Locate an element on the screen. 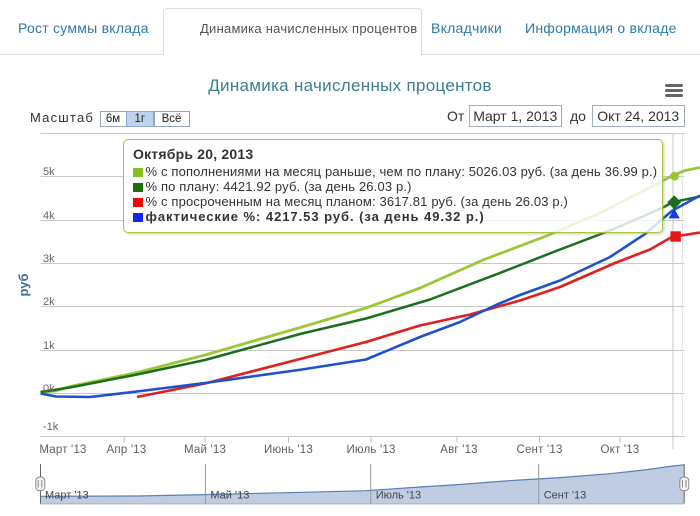 This screenshot has height=516, width=700. svg-text: 4k is located at coordinates (49, 216).